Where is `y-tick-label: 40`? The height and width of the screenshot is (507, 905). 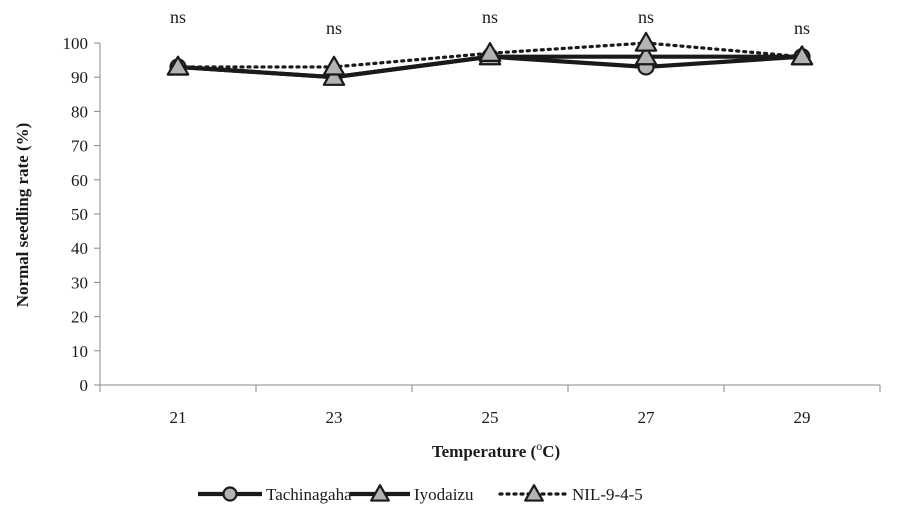 y-tick-label: 40 is located at coordinates (79, 248).